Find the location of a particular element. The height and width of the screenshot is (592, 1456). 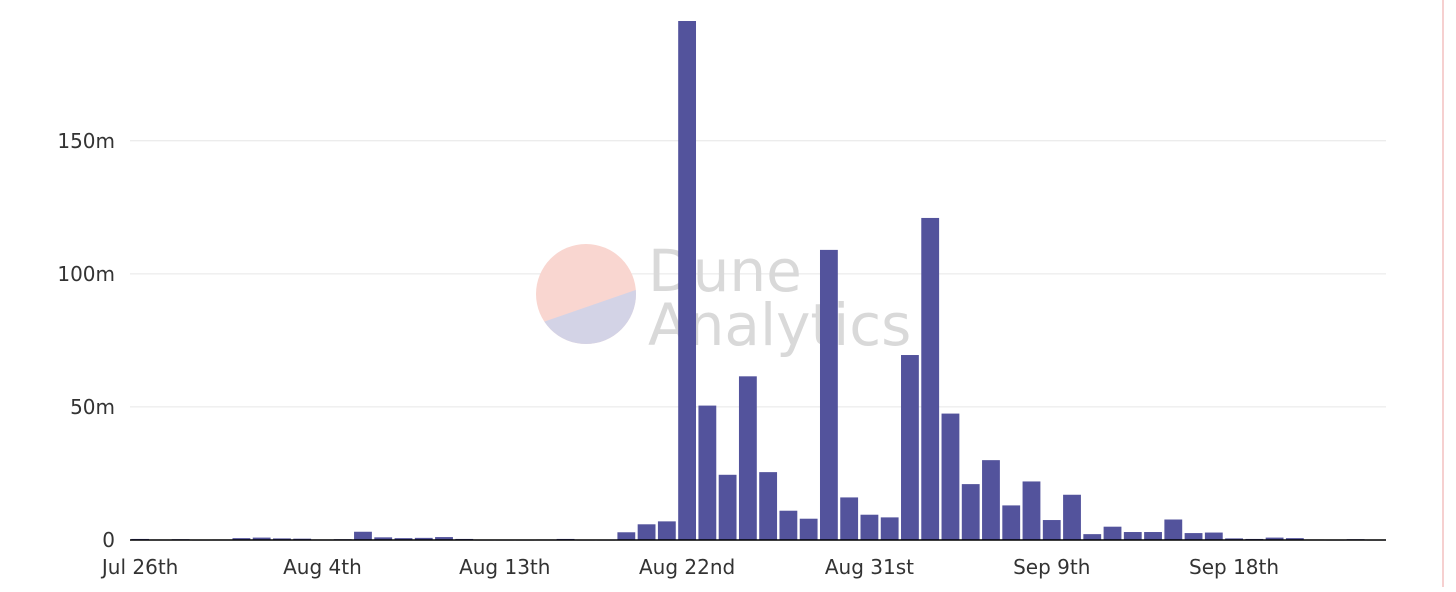

x-tick-label: Aug 31st is located at coordinates (869, 567).